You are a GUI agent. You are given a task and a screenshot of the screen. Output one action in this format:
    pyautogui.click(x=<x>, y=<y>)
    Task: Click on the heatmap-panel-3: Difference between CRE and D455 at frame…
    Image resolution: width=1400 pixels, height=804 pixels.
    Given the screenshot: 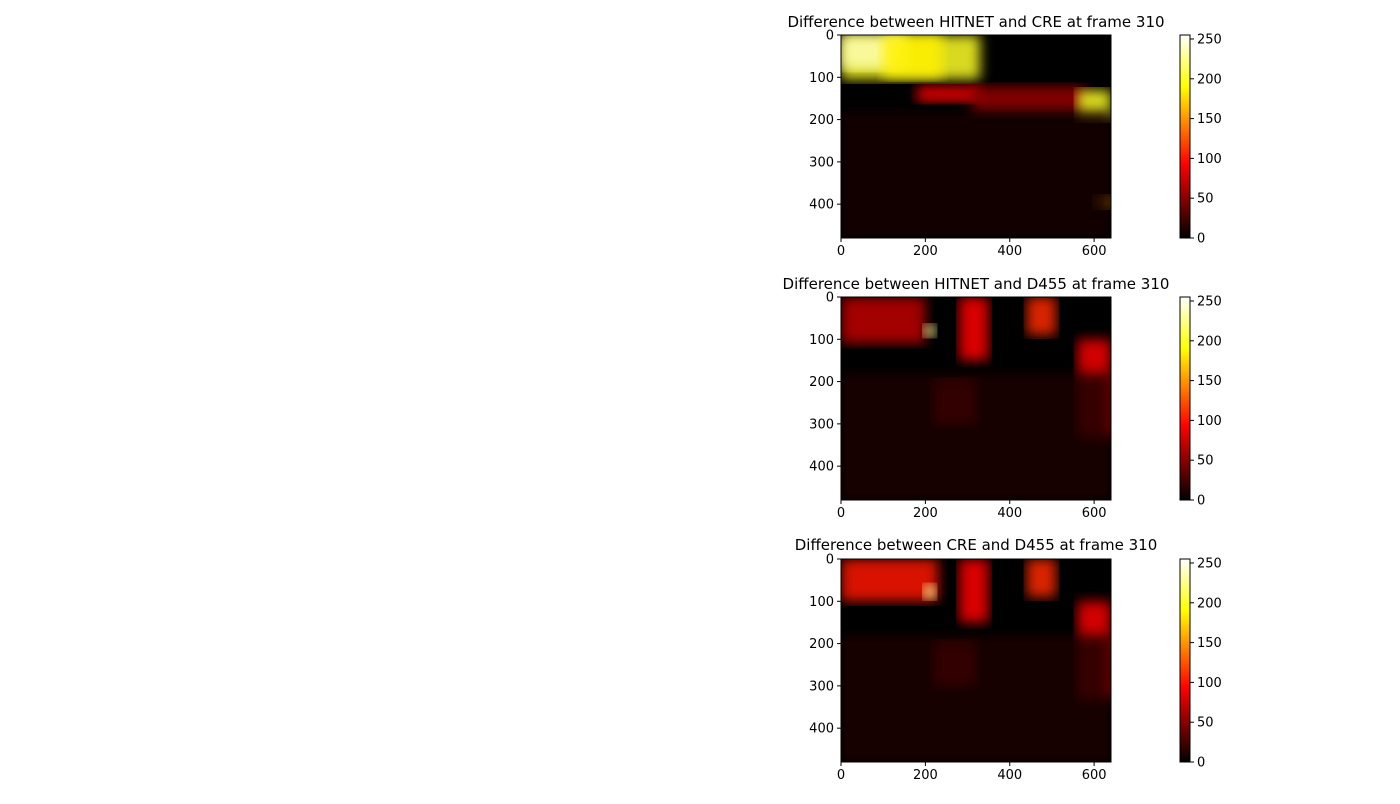 What is the action you would take?
    pyautogui.click(x=1008, y=659)
    